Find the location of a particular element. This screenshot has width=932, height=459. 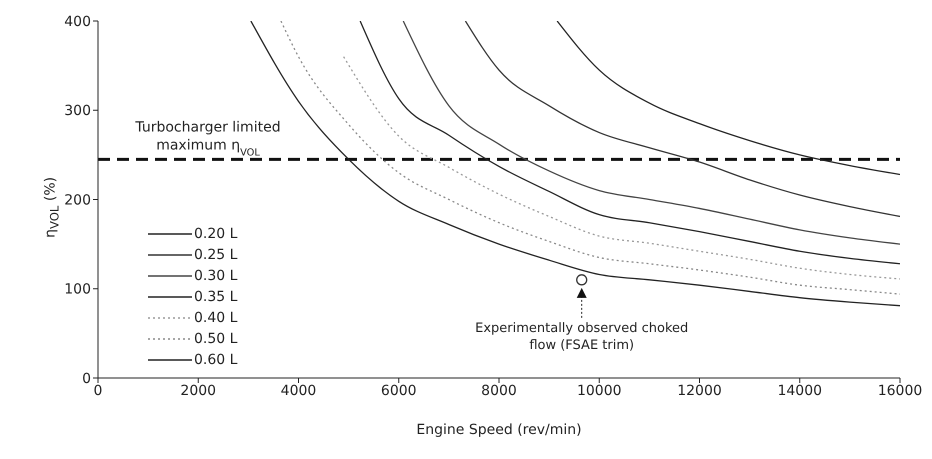

x-tick-label: 6000 is located at coordinates (398, 390).